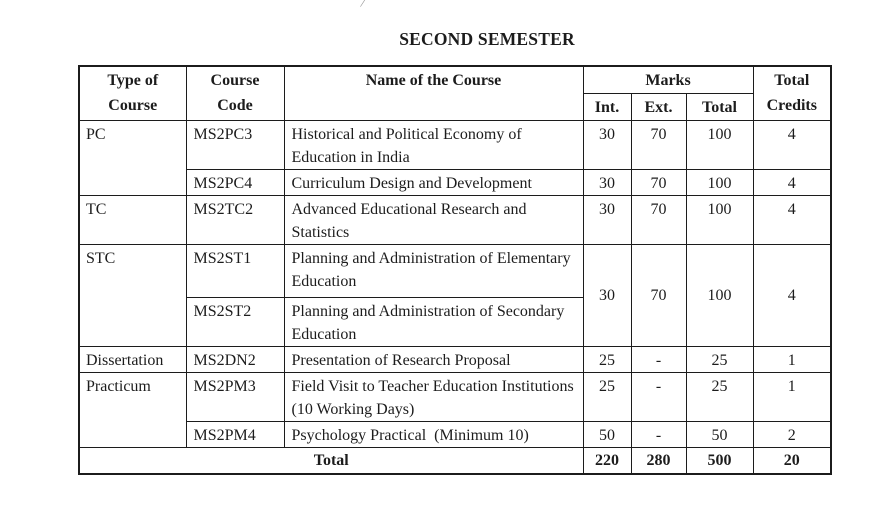  Describe the element at coordinates (235, 105) in the screenshot. I see `col-header-course-code-line2: Code` at that location.